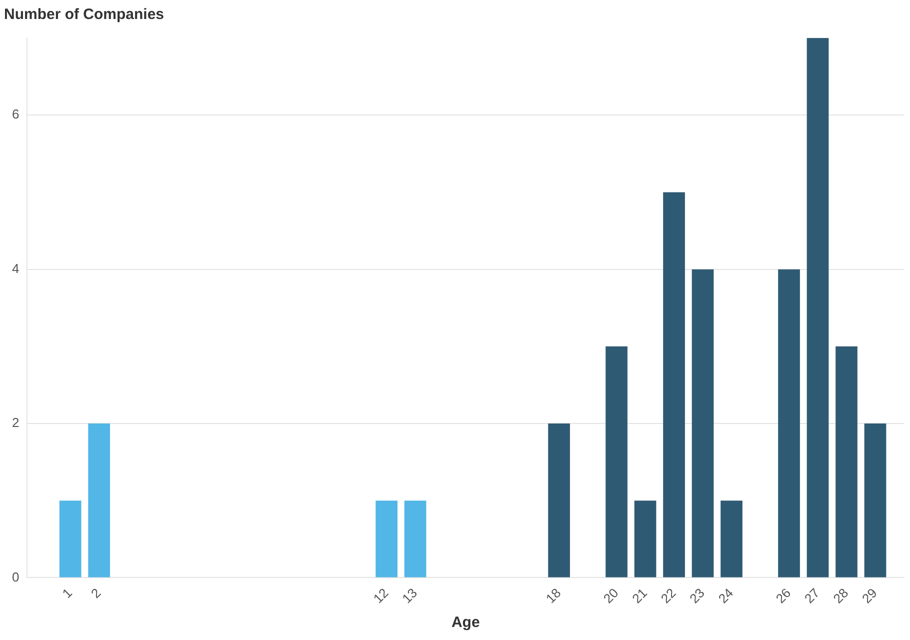 The image size is (910, 640). What do you see at coordinates (16, 114) in the screenshot?
I see `y-tick-label: 6` at bounding box center [16, 114].